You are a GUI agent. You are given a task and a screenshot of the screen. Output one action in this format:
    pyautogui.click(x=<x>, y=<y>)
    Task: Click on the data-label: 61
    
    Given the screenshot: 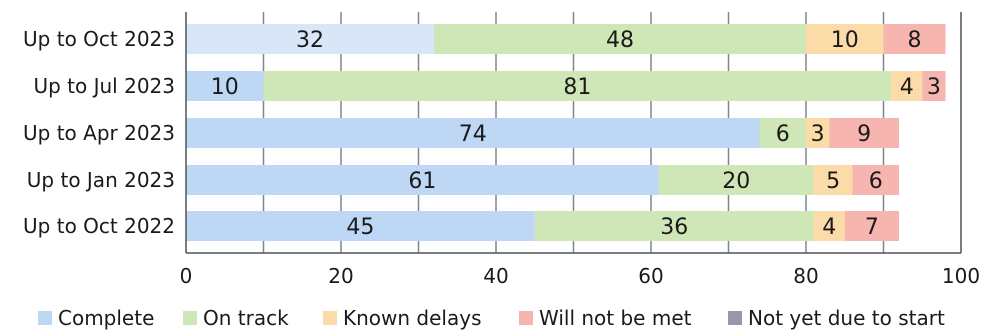 What is the action you would take?
    pyautogui.click(x=422, y=181)
    